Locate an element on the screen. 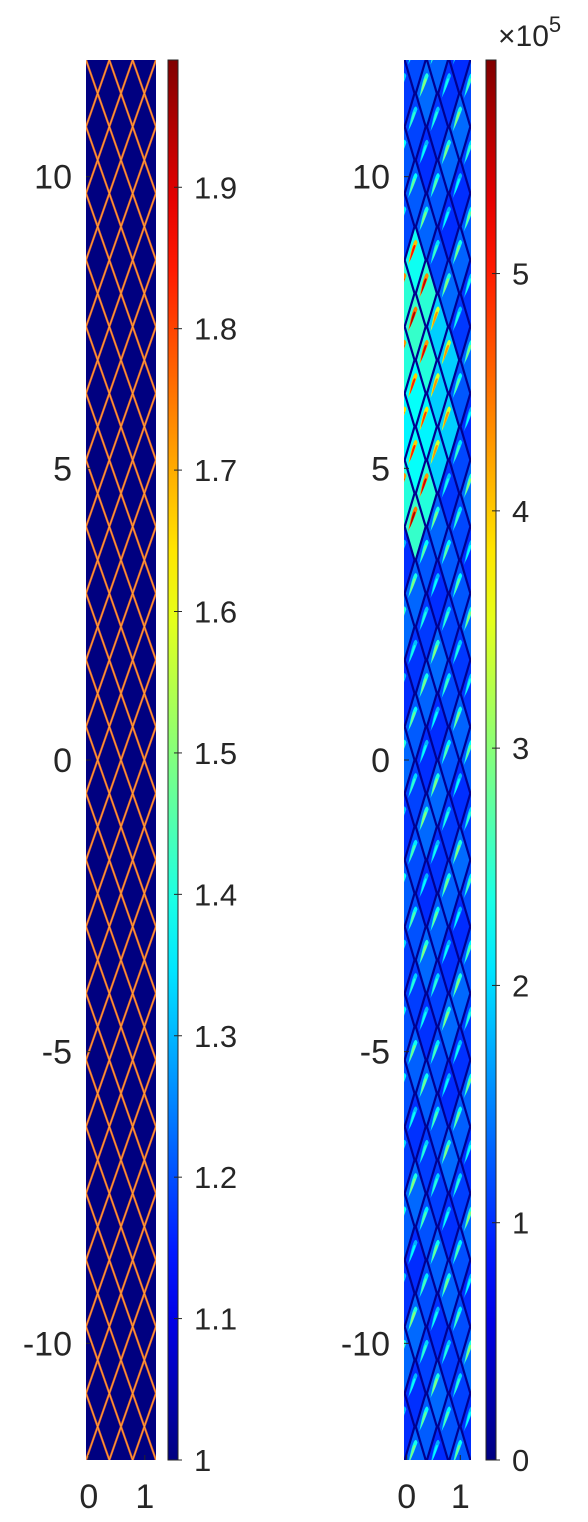 Image resolution: width=588 pixels, height=1522 pixels. colorbar-tick-label: 1.3 is located at coordinates (215, 1036).